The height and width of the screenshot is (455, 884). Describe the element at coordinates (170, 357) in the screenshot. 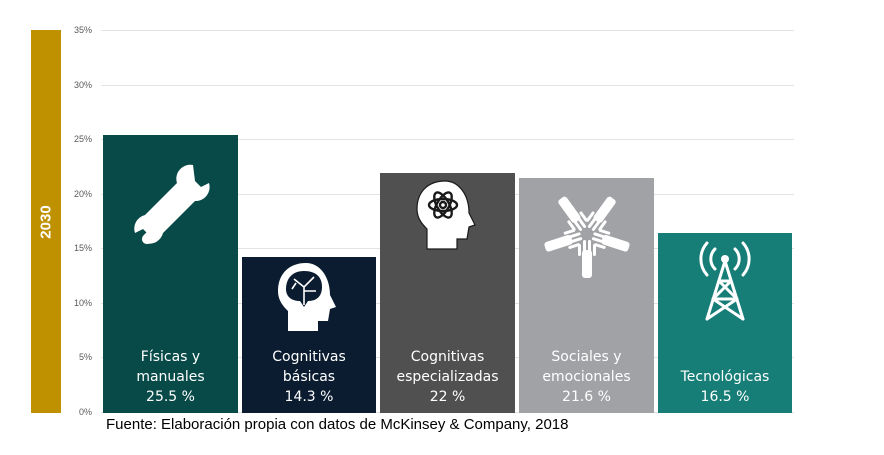

I see `bar-label: Físicas y` at that location.